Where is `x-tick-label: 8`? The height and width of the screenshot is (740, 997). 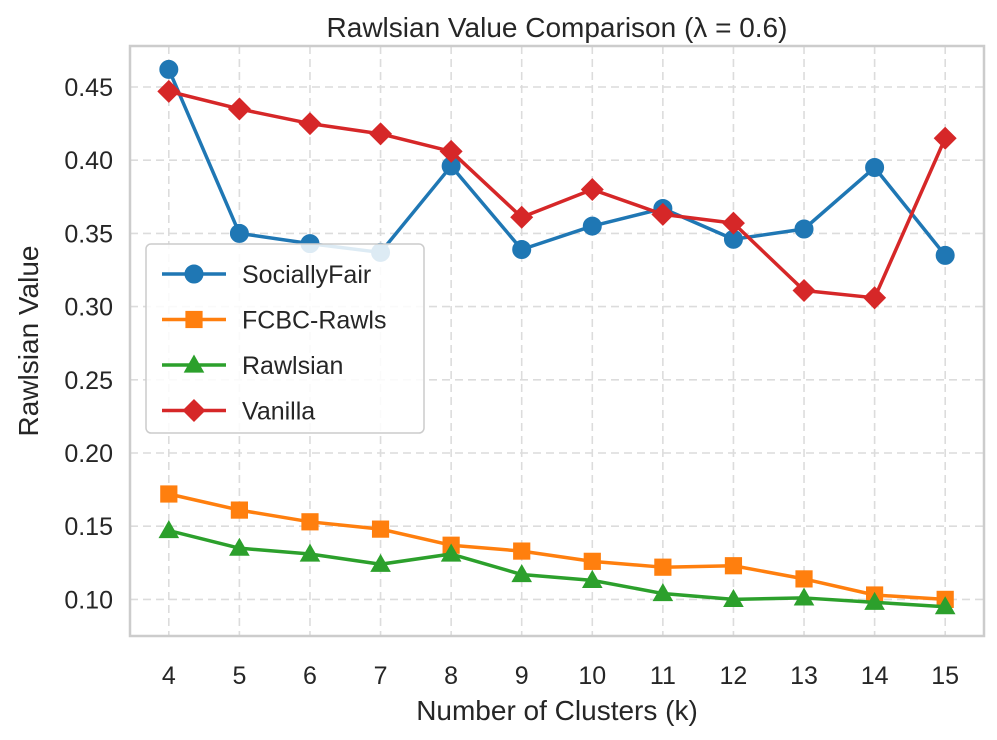 x-tick-label: 8 is located at coordinates (451, 676).